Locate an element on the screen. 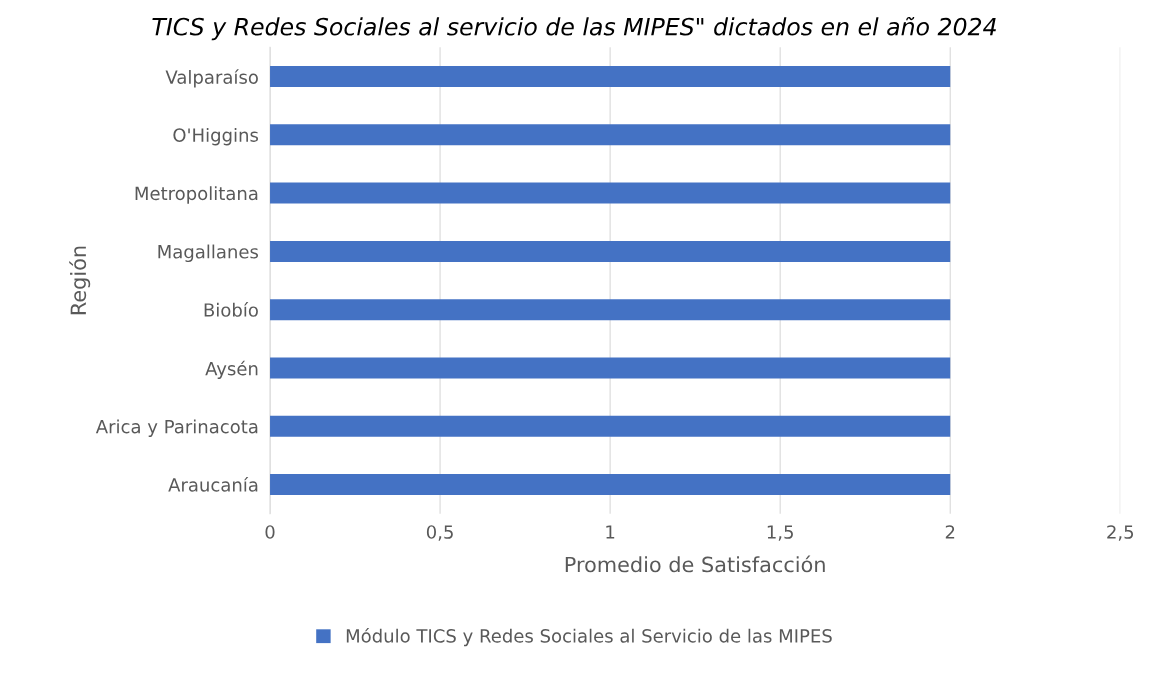 The width and height of the screenshot is (1149, 676). x-tick-label: 2,5 is located at coordinates (1120, 533).